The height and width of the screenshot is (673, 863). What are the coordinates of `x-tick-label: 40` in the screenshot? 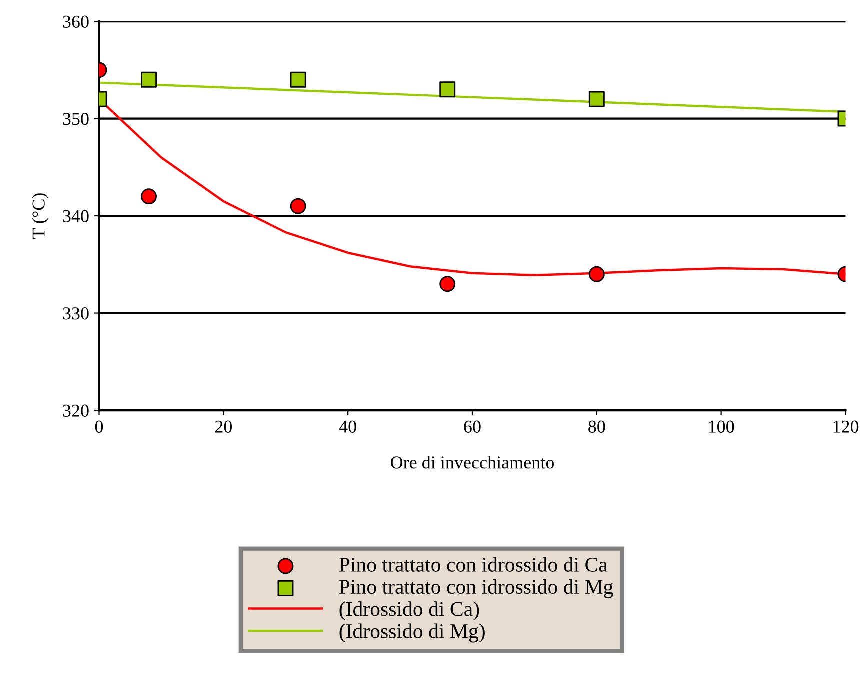 It's located at (347, 426).